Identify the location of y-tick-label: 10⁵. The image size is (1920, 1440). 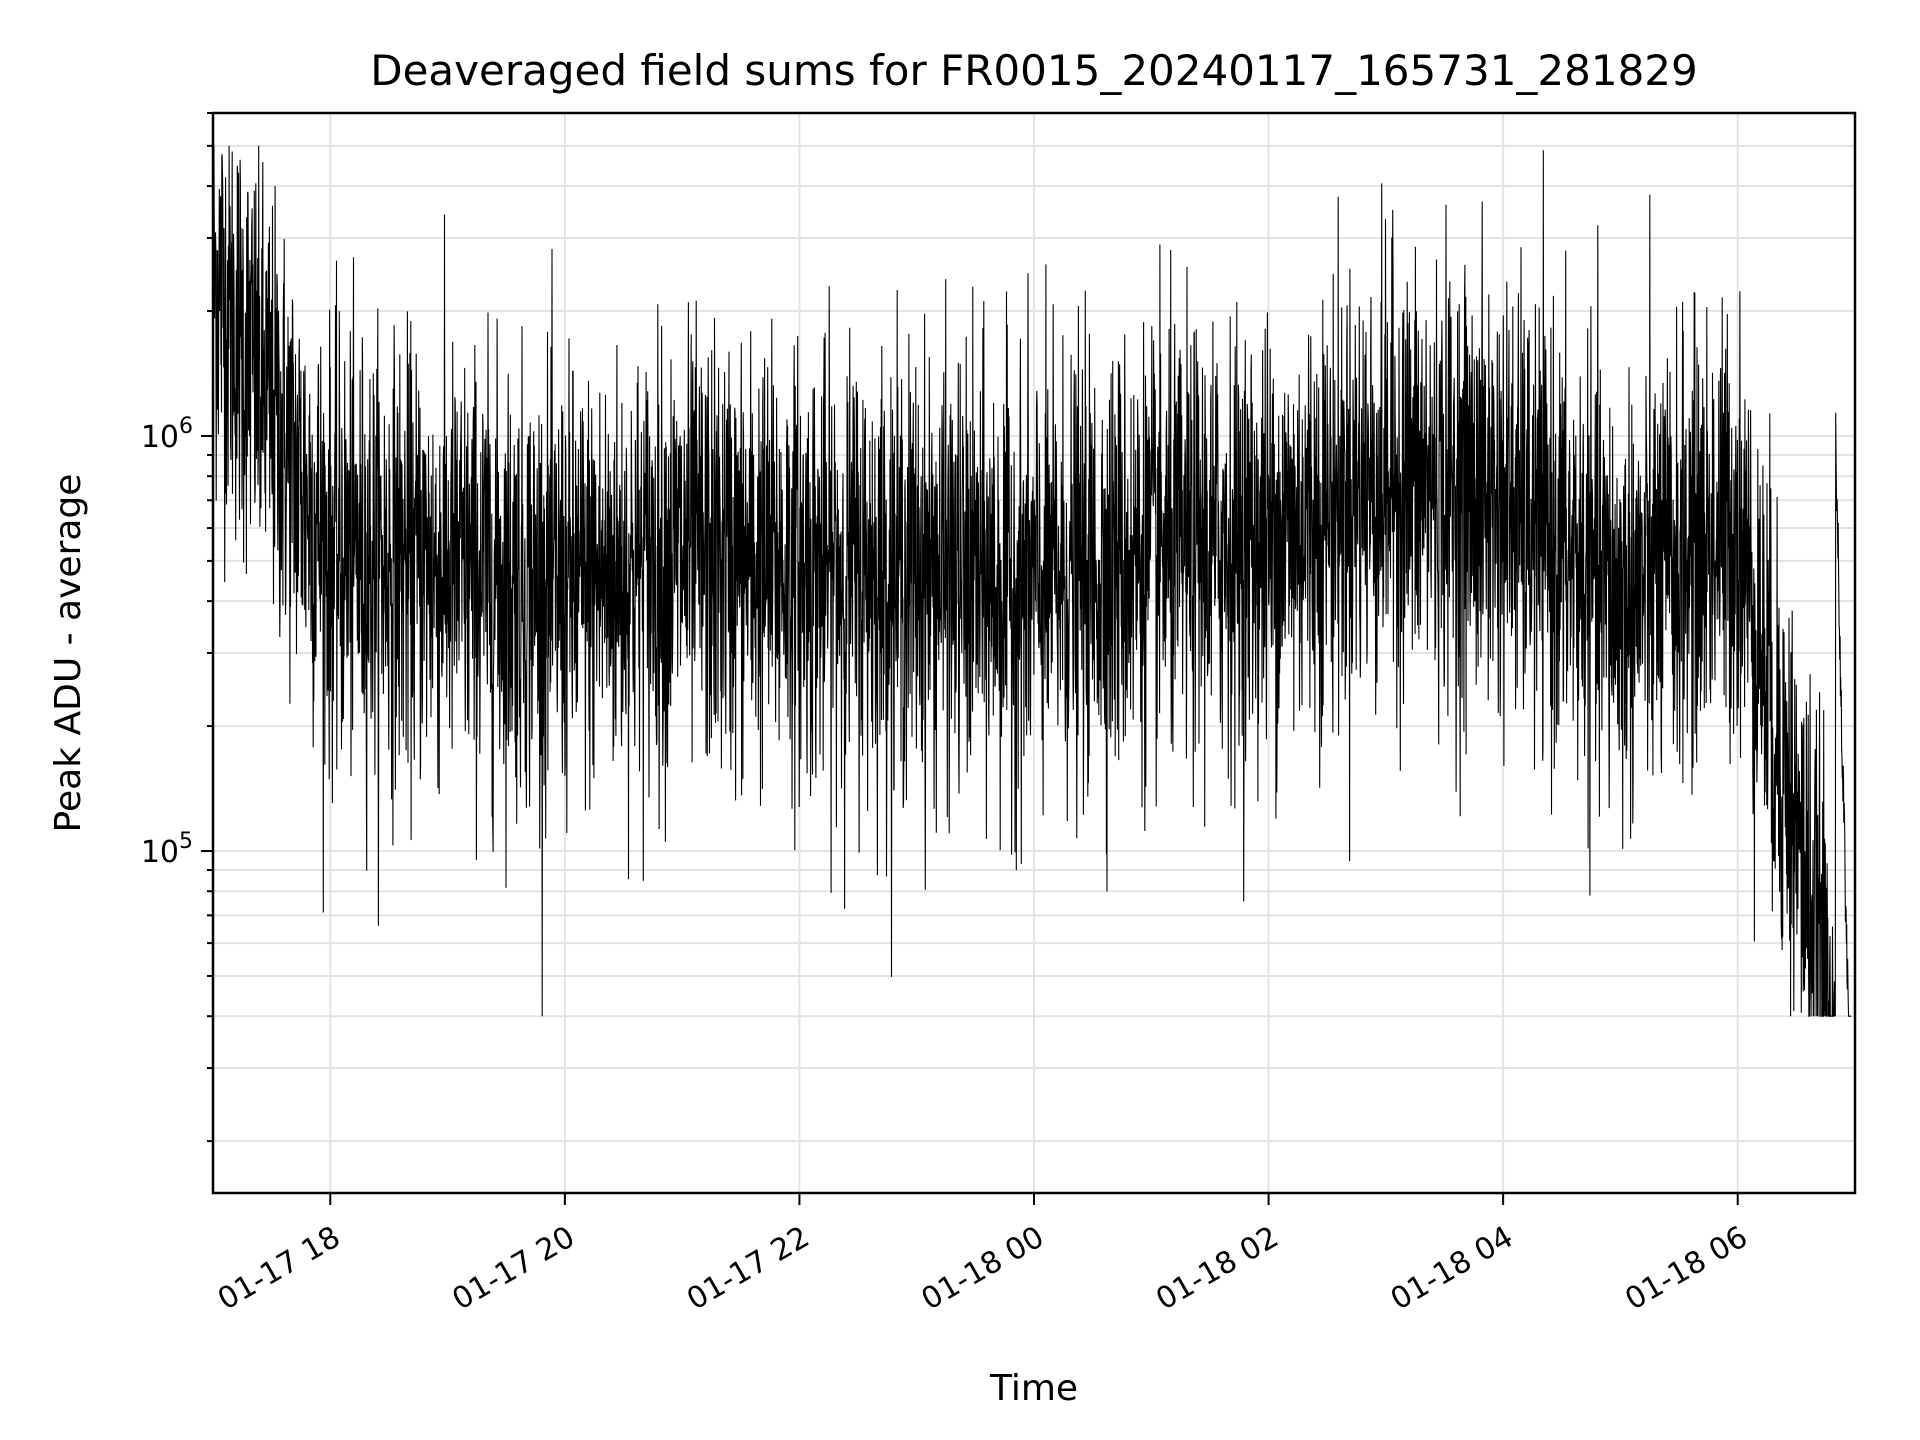
(167, 849).